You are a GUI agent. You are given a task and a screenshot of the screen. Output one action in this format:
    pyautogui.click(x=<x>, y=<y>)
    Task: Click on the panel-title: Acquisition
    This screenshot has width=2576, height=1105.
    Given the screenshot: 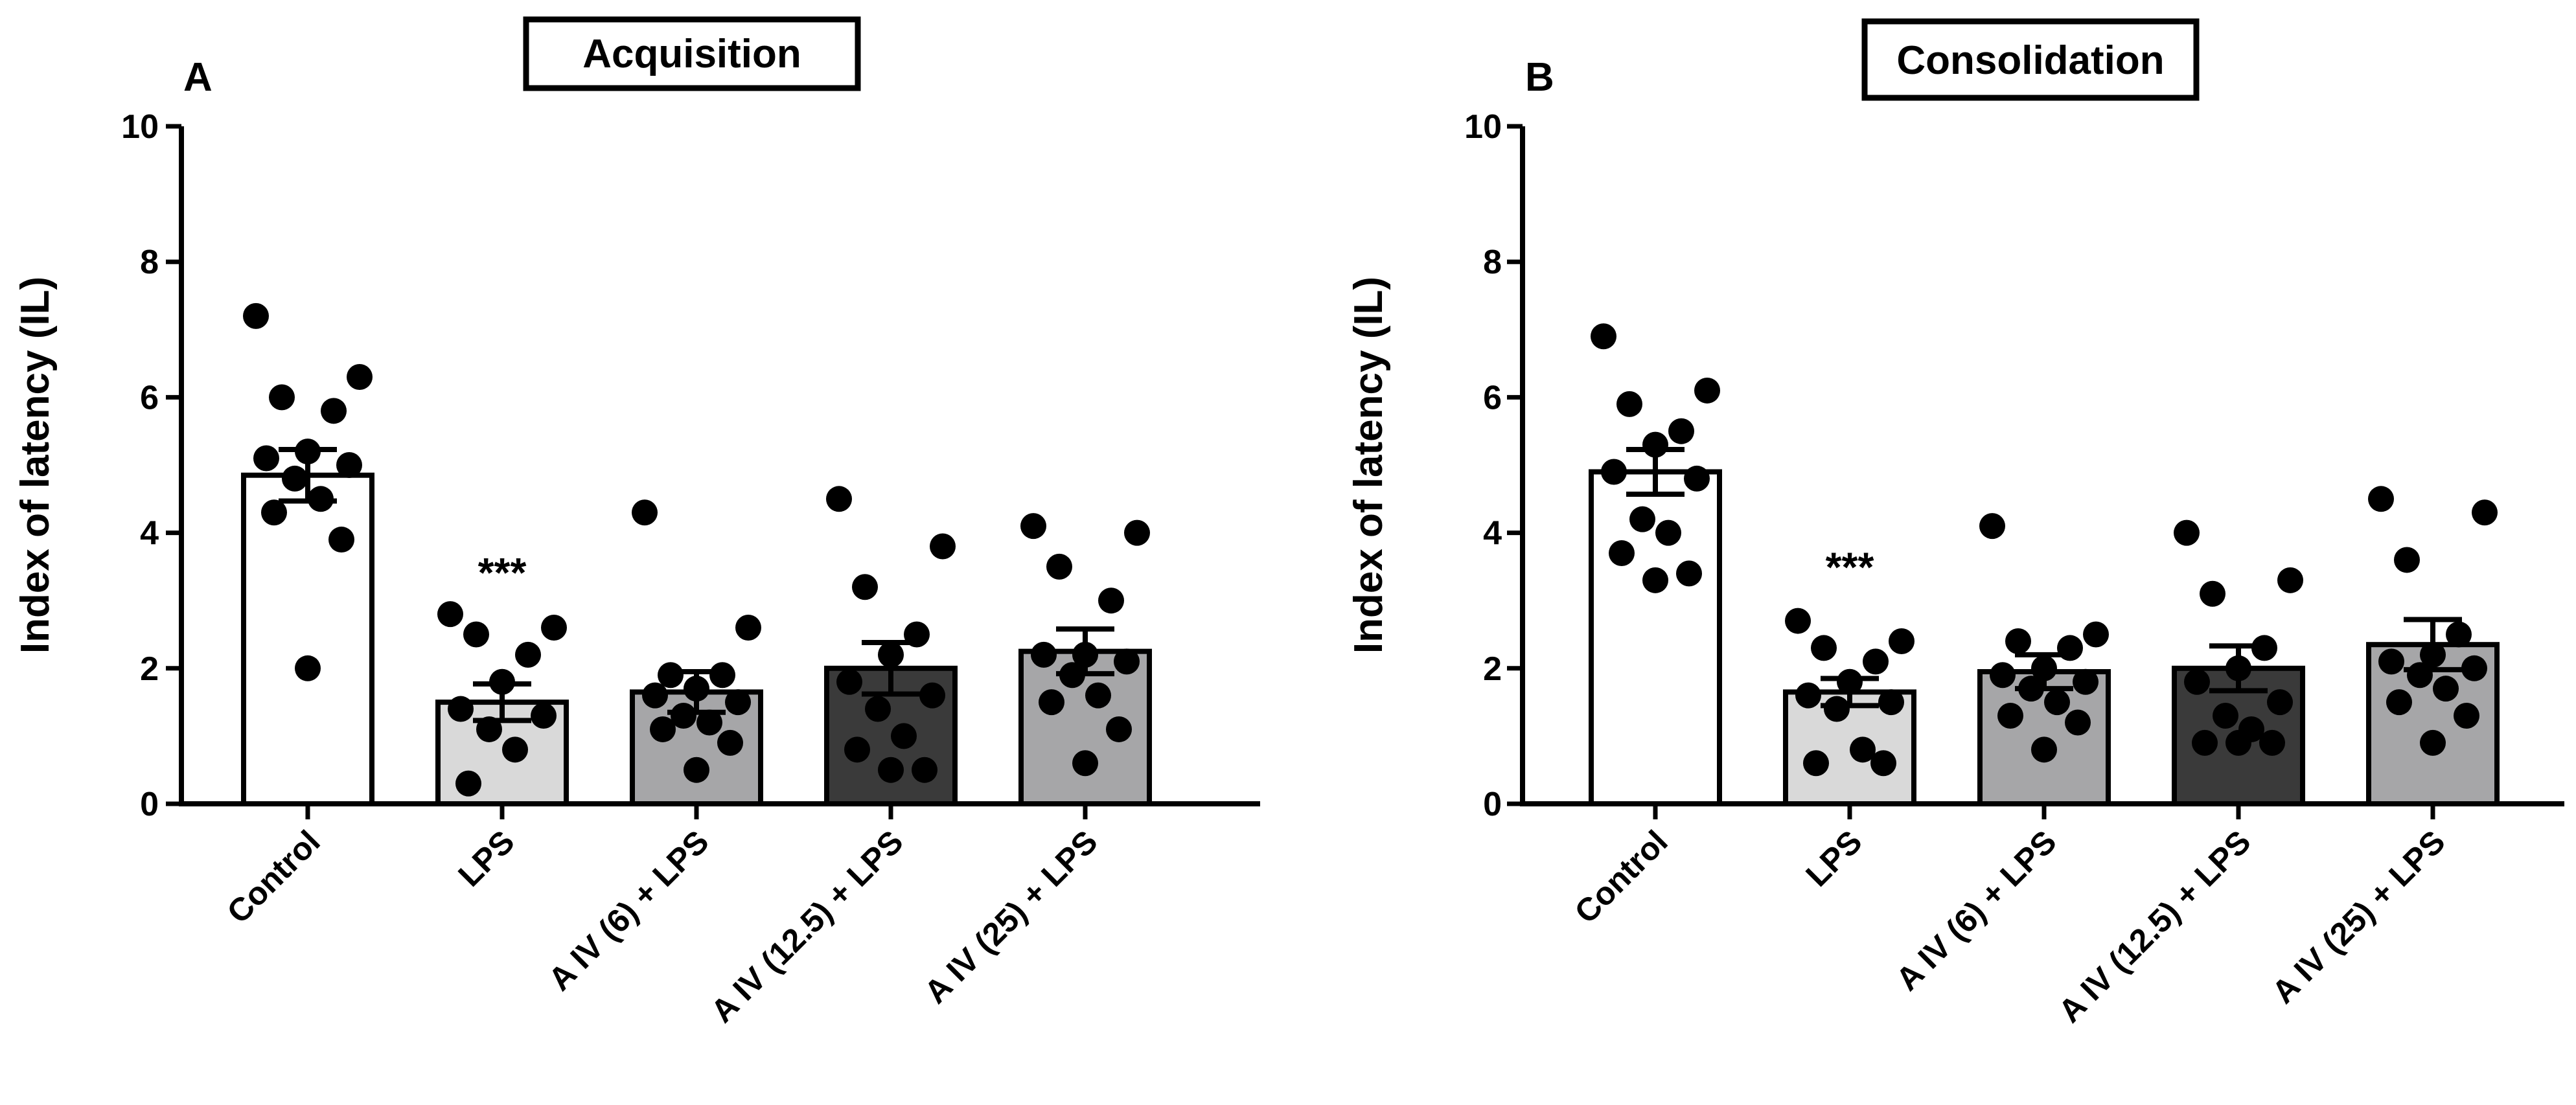 What is the action you would take?
    pyautogui.click(x=691, y=54)
    